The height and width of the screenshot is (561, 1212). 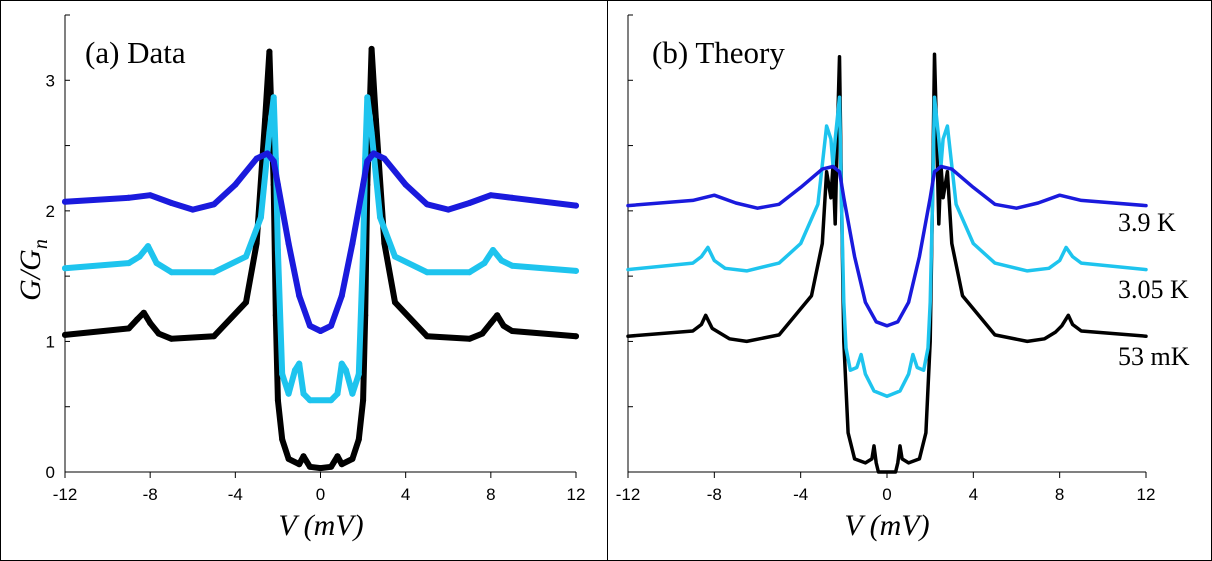 I want to click on panel-a-xlabel: V (mV), so click(x=320, y=525).